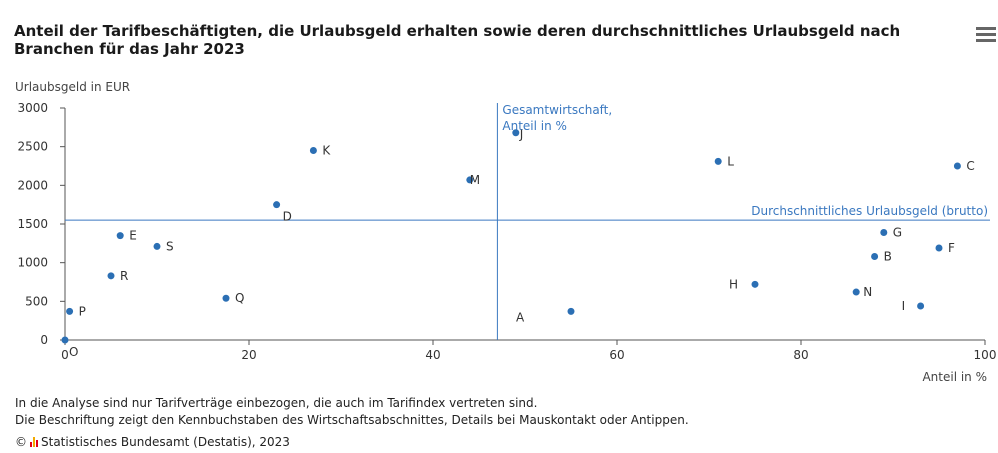 This screenshot has width=998, height=453. What do you see at coordinates (65, 355) in the screenshot?
I see `x-tick-label: 0` at bounding box center [65, 355].